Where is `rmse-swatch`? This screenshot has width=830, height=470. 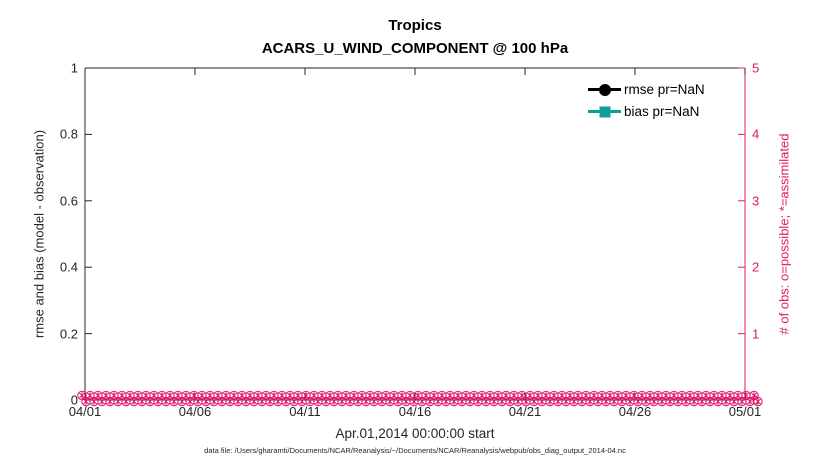 rmse-swatch is located at coordinates (604, 89).